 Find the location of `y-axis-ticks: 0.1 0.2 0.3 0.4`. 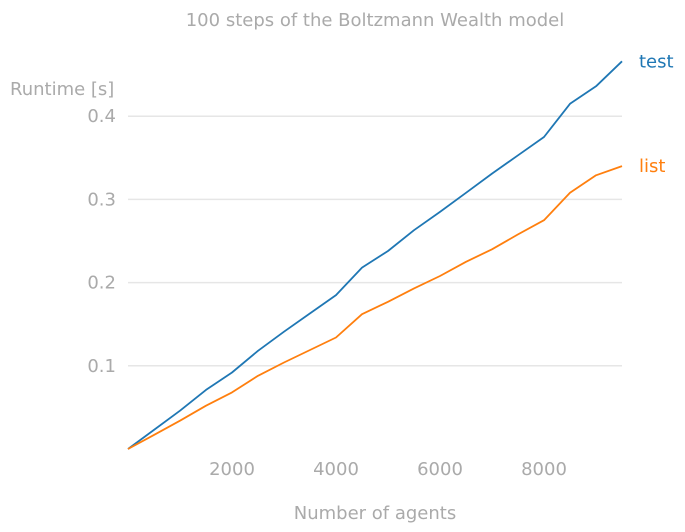

y-axis-ticks: 0.1 0.2 0.3 0.4 is located at coordinates (101, 241).